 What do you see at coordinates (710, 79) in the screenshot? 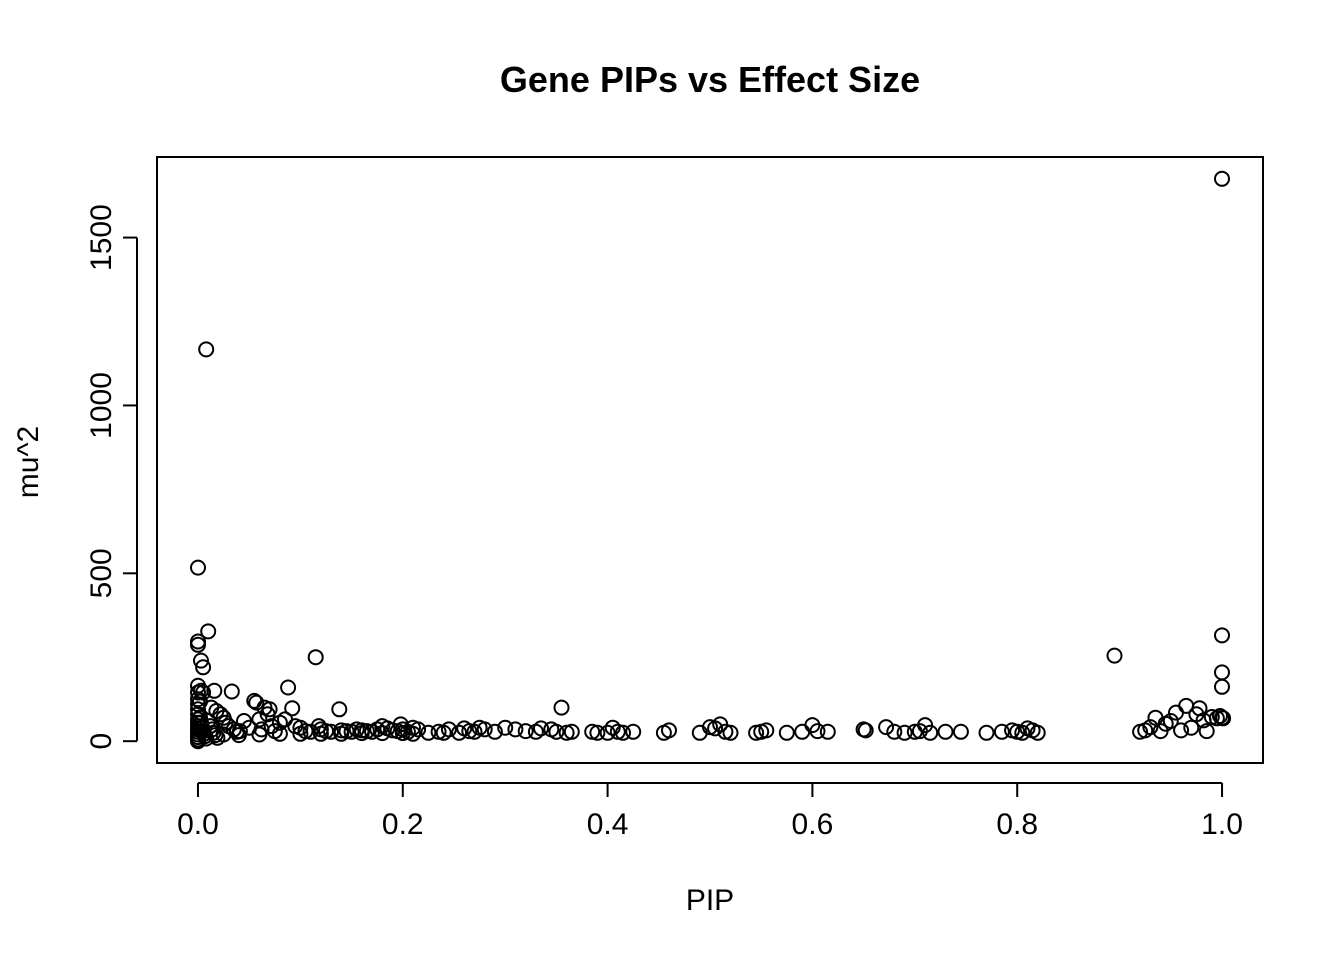
I see `chart-title: Gene PIPs vs Effect Size` at bounding box center [710, 79].